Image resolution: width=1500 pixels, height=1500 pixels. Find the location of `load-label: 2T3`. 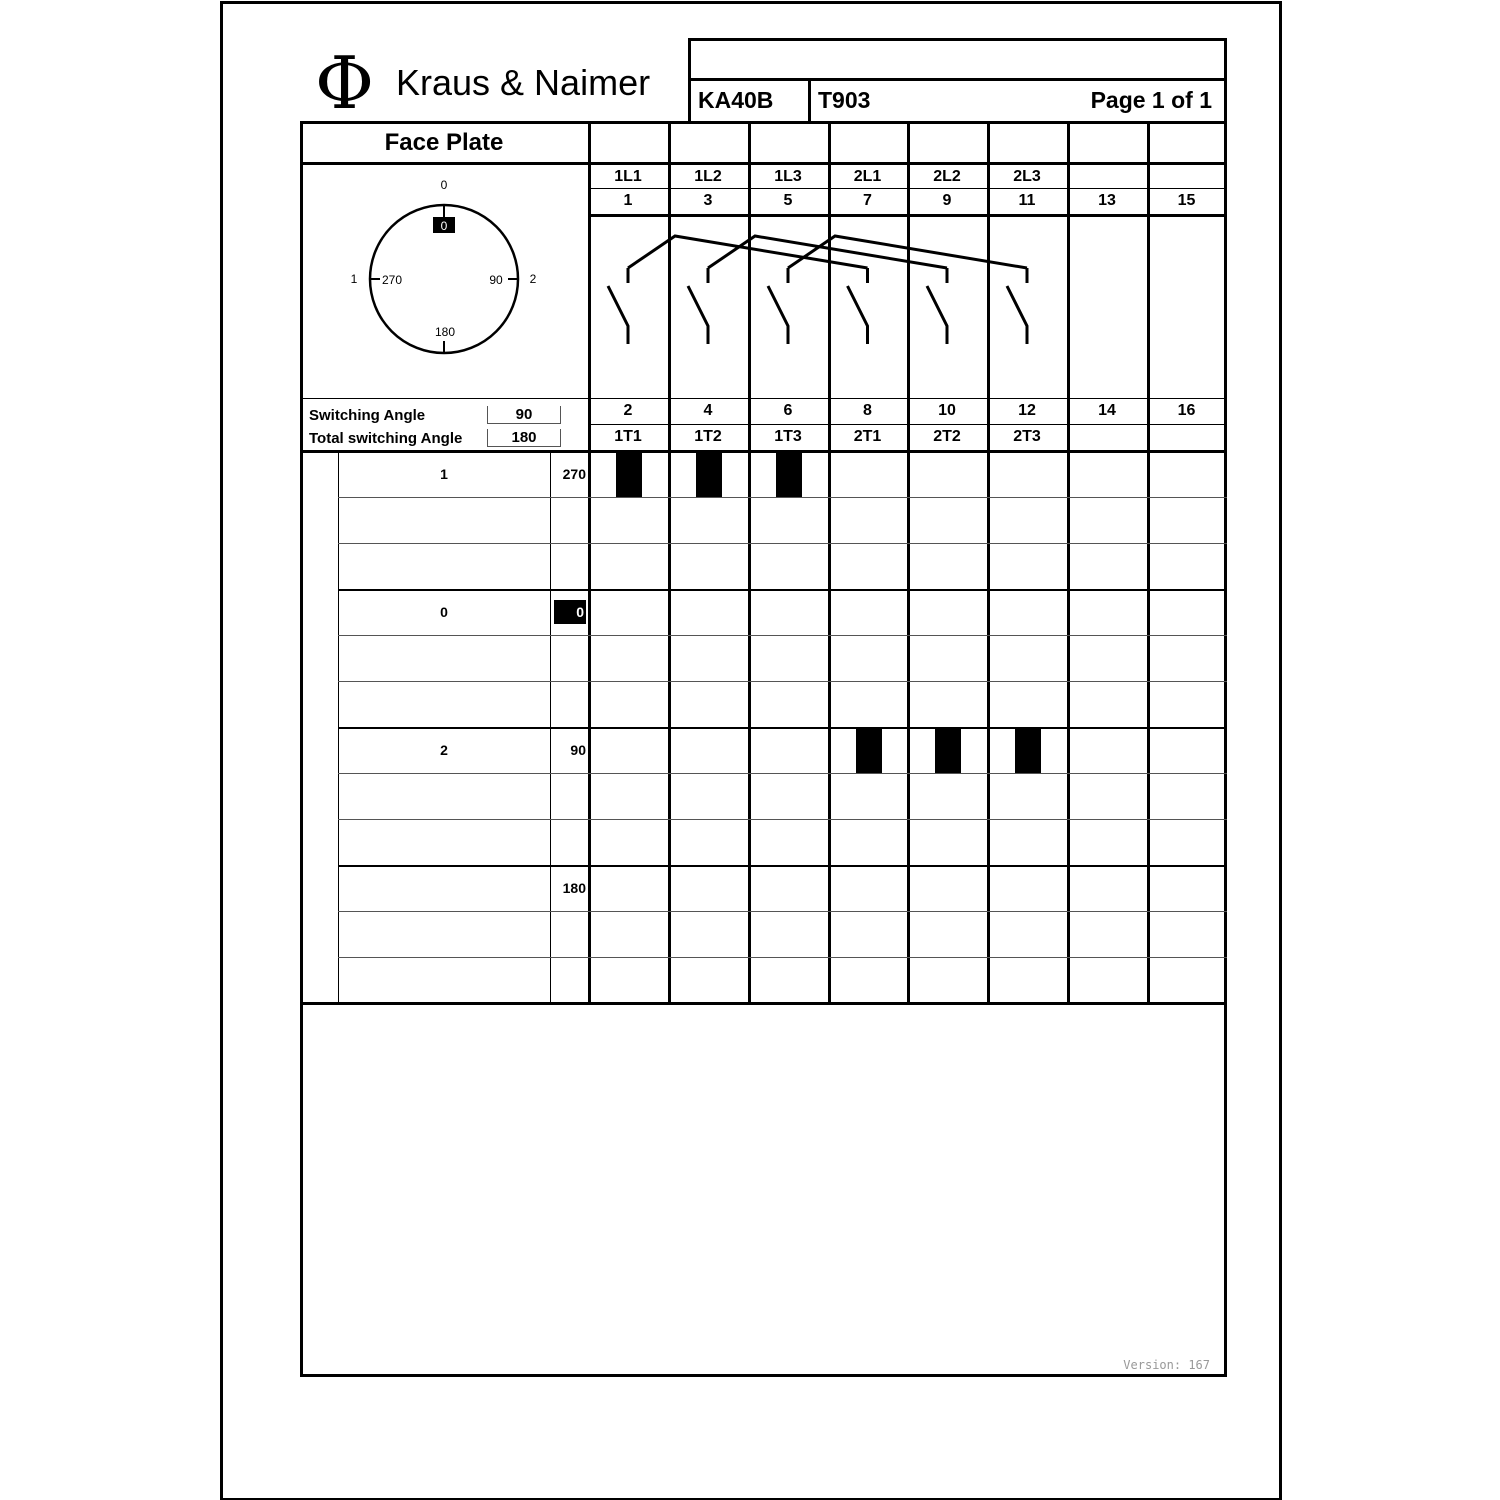

load-label: 2T3 is located at coordinates (1027, 436).